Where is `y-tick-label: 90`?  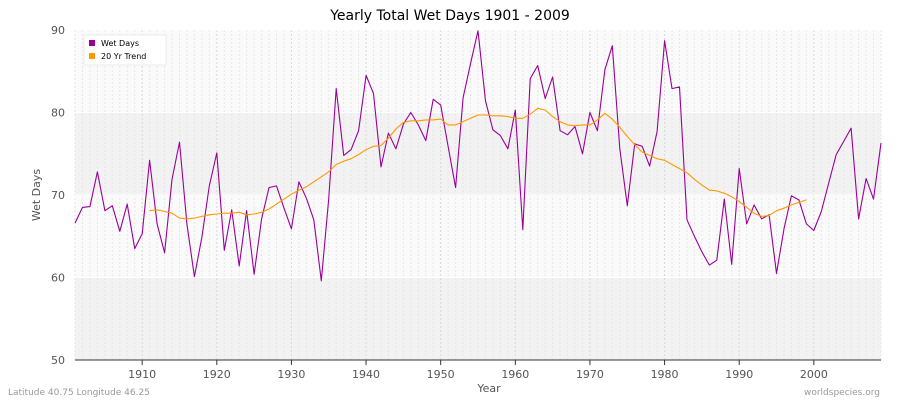 y-tick-label: 90 is located at coordinates (58, 30).